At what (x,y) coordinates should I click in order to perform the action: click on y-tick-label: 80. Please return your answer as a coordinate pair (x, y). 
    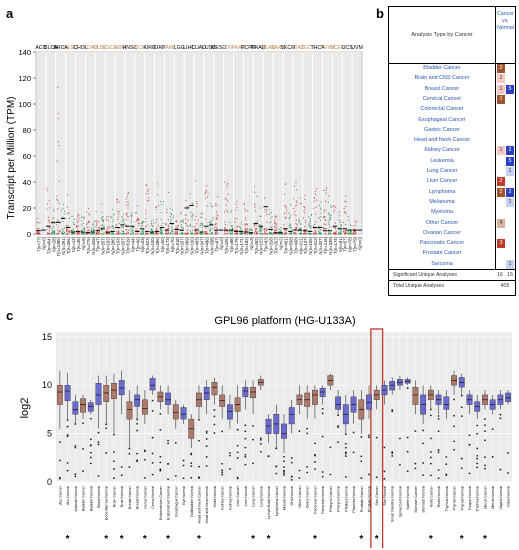
    Looking at the image, I should click on (27, 130).